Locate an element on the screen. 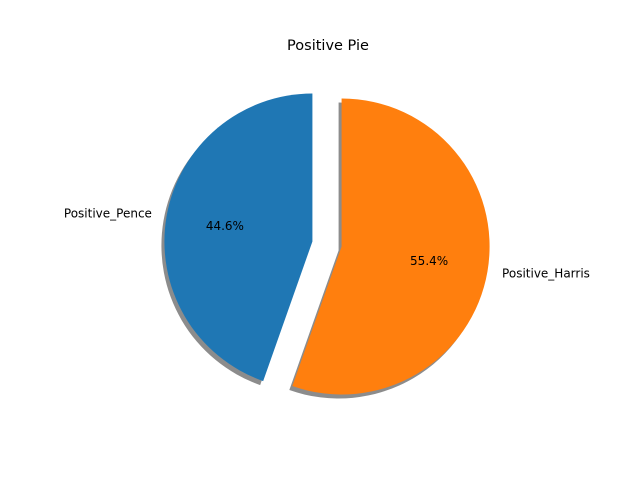 This screenshot has height=480, width=640. category-label-positive-pence: Positive_Pence is located at coordinates (108, 214).